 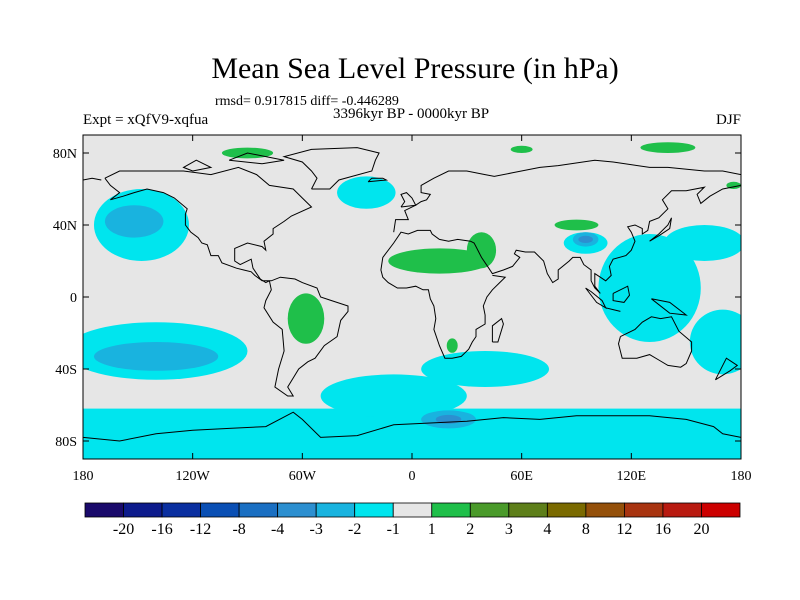 I want to click on colorbar-label: 12, so click(x=624, y=529).